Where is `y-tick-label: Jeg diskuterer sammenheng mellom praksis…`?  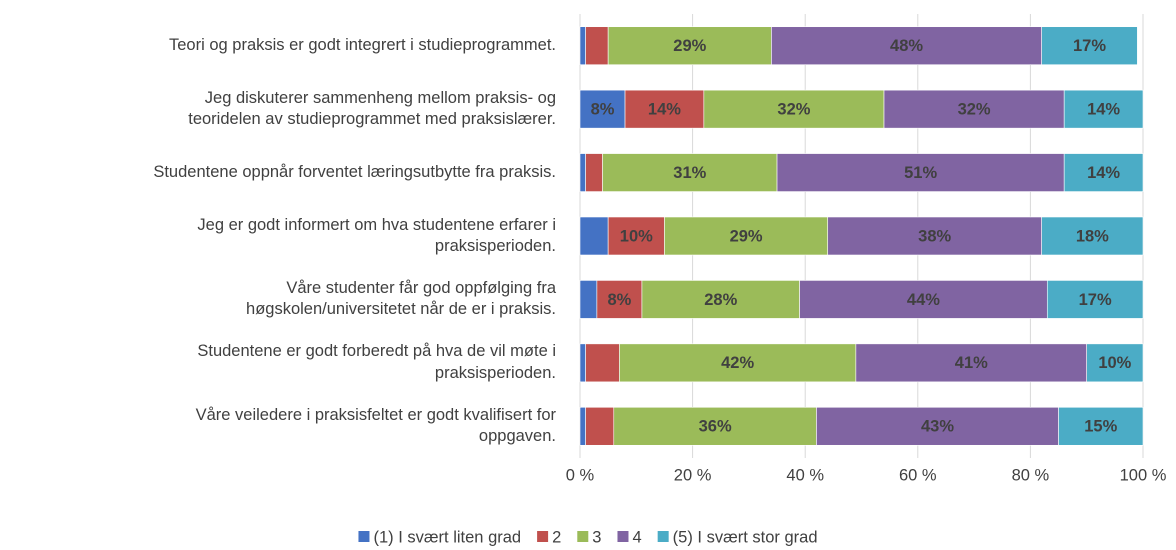 y-tick-label: Jeg diskuterer sammenheng mellom praksis… is located at coordinates (372, 108).